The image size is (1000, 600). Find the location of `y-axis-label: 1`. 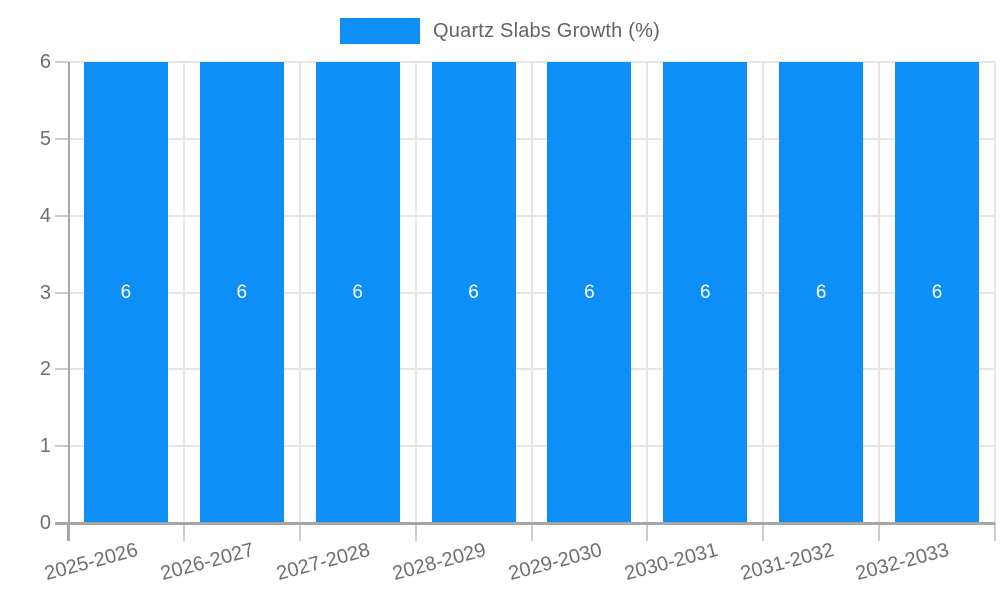

y-axis-label: 1 is located at coordinates (45, 446).